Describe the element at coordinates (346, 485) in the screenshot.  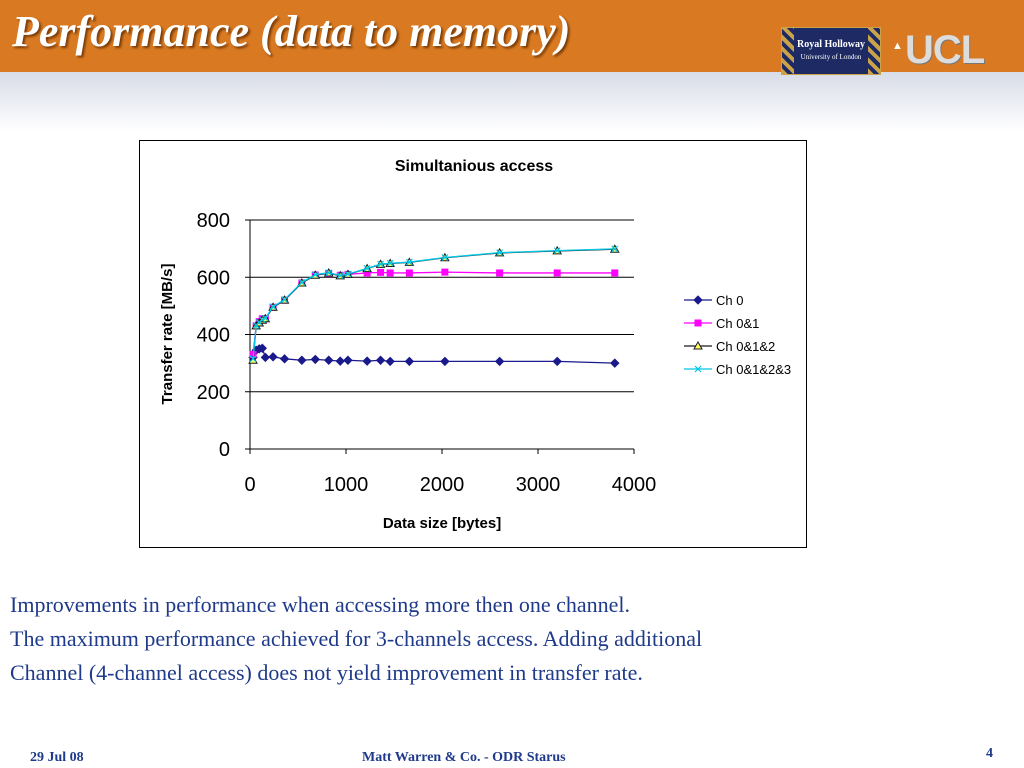
I see `x-tick-label-1000: 1000` at that location.